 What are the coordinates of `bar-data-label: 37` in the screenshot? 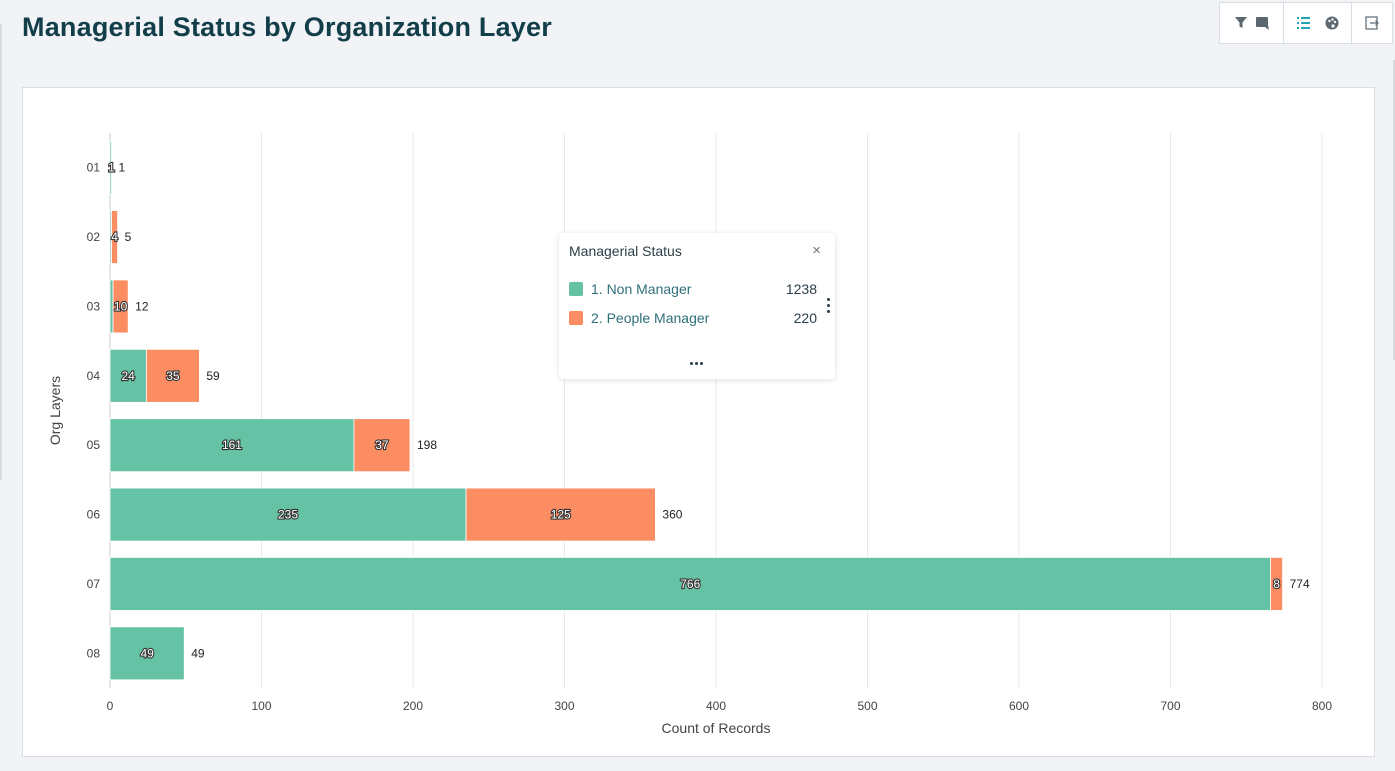 It's located at (382, 445).